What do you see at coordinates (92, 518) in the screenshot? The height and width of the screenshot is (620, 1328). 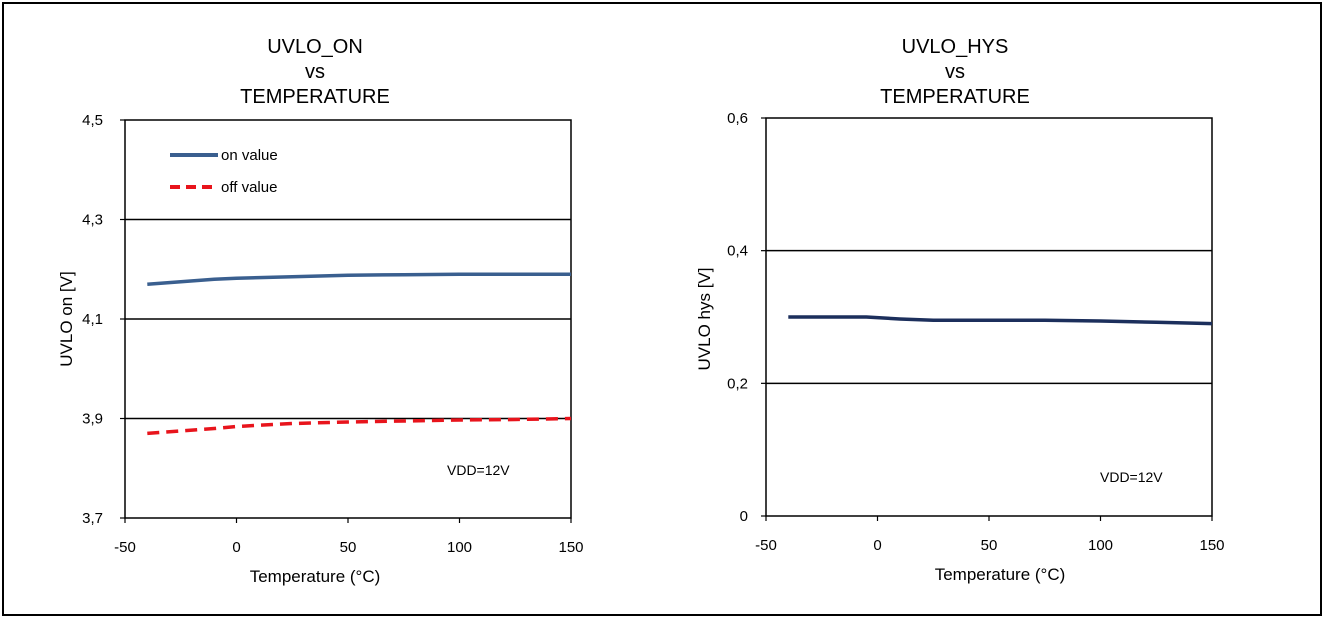 I see `y-tick-label: 3,7` at bounding box center [92, 518].